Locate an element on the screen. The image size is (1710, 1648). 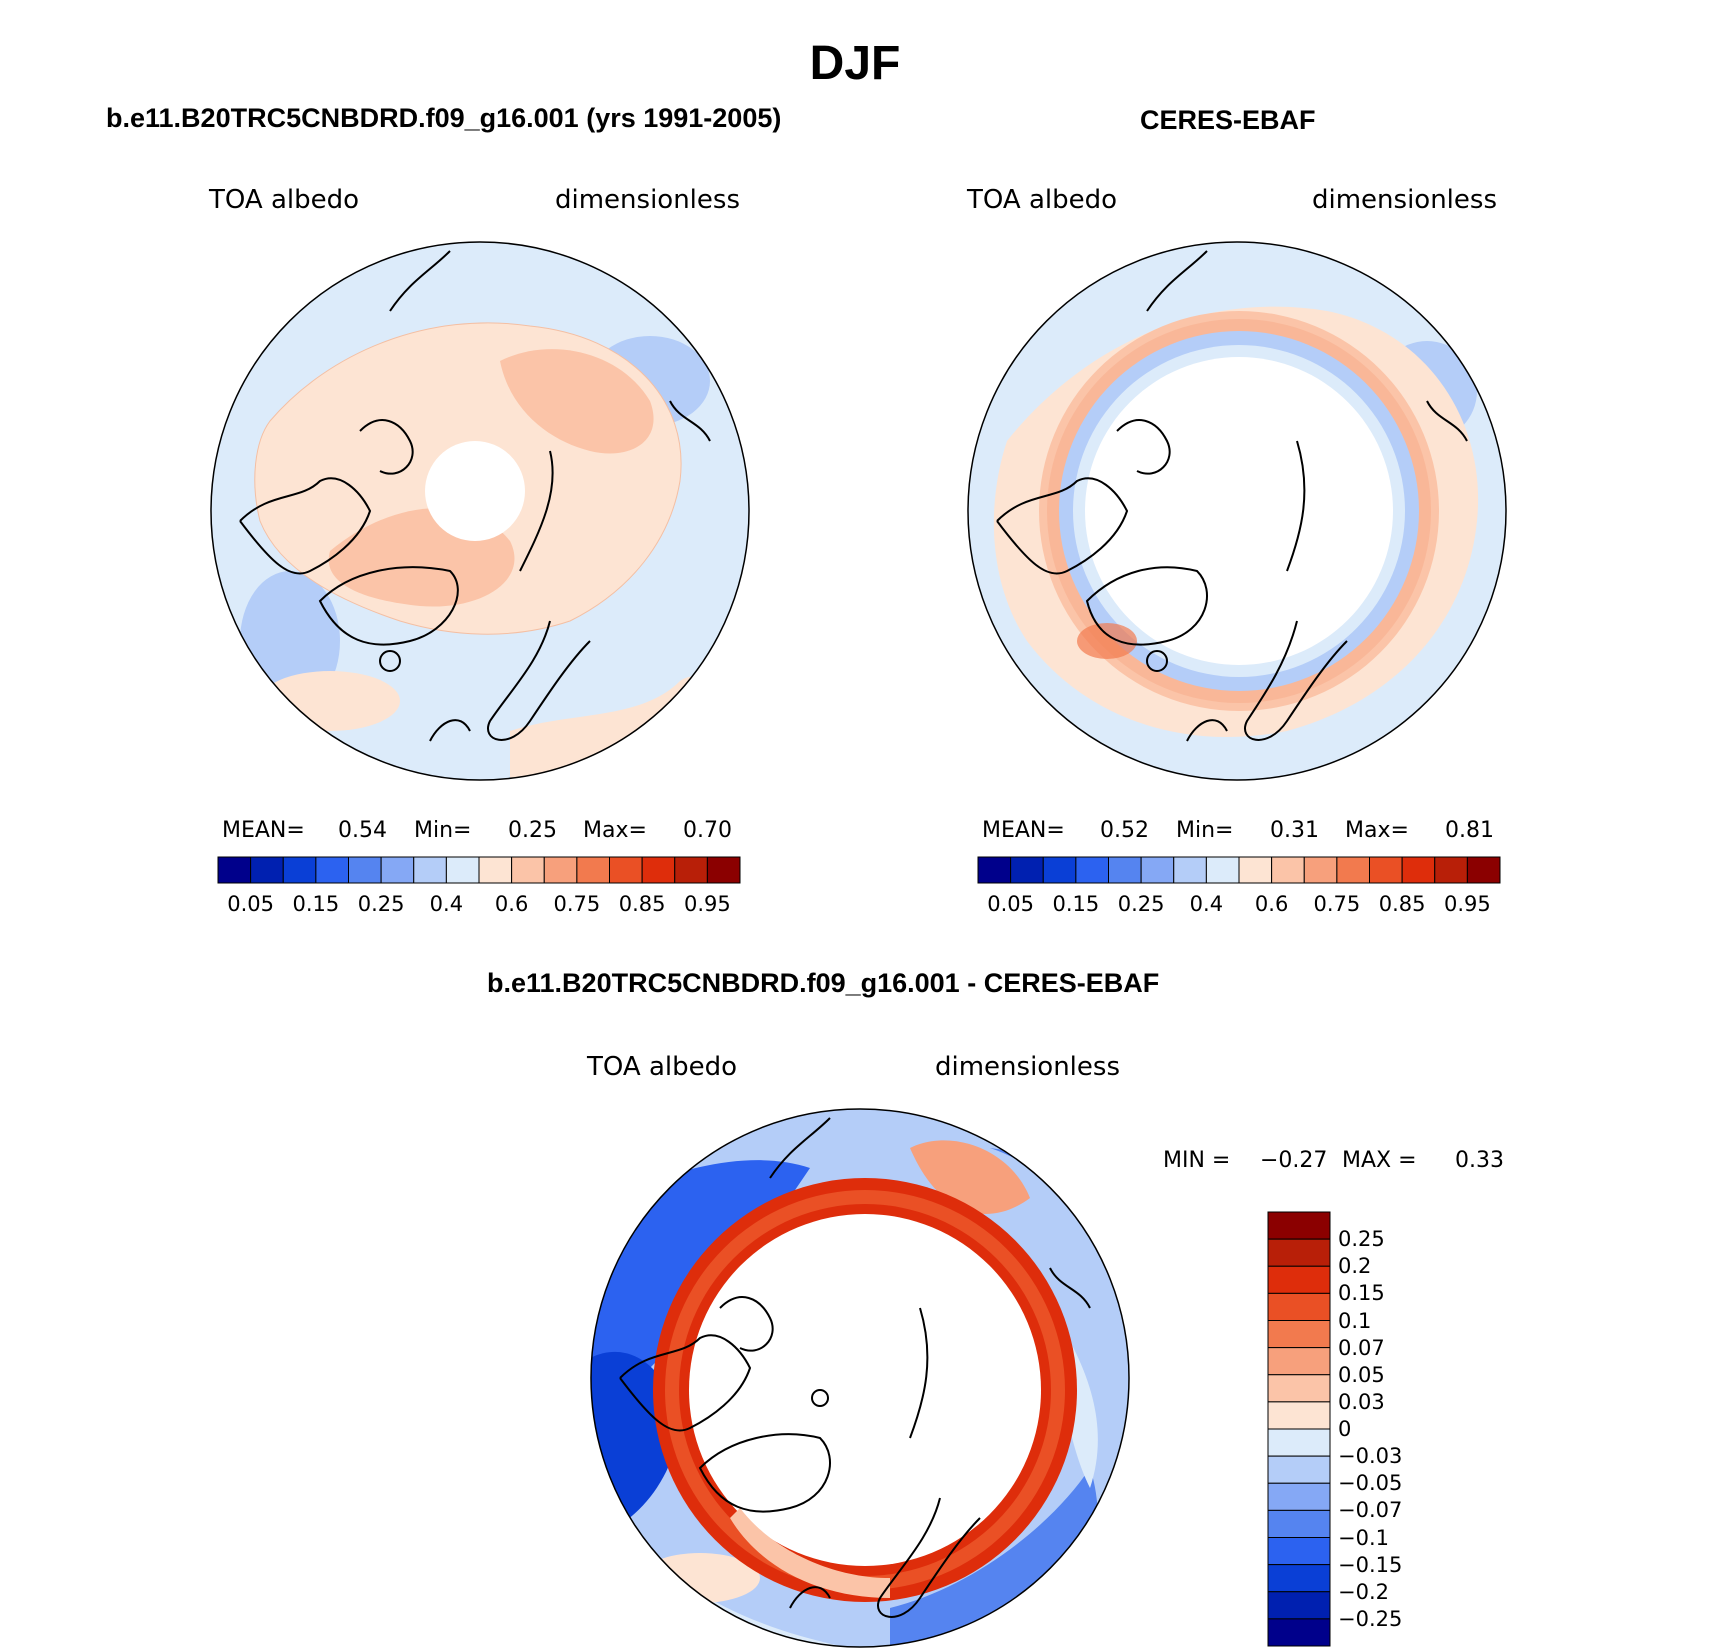
panel-1-colorbar is located at coordinates (479, 870).